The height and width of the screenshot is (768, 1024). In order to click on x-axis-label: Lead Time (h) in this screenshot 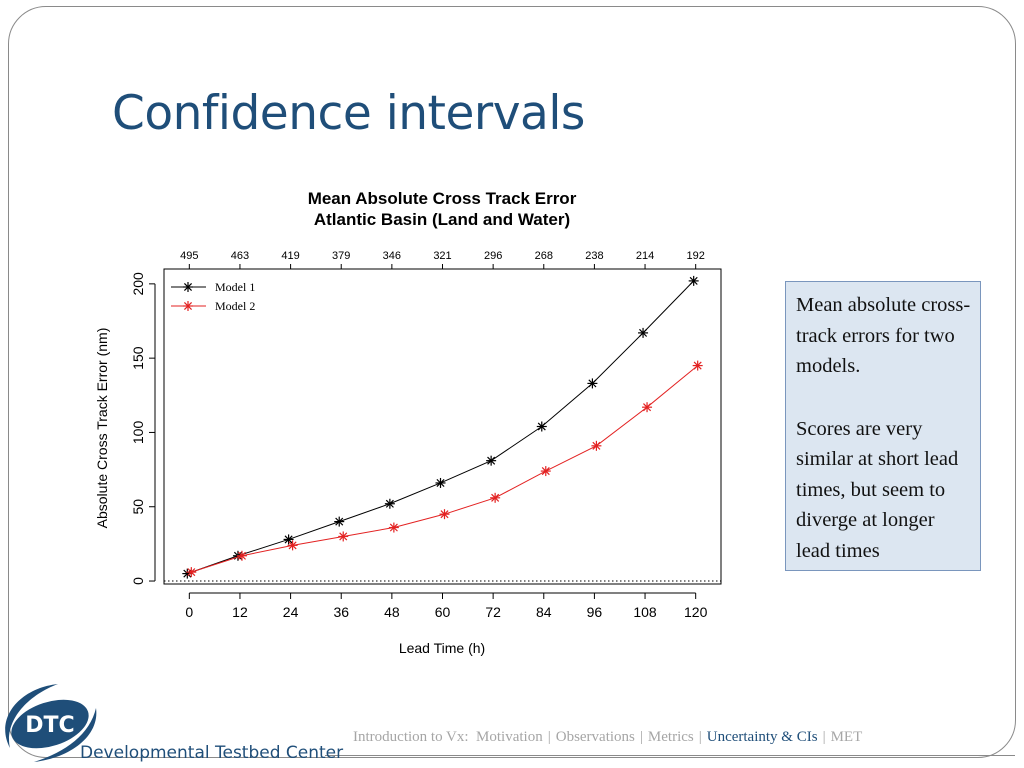, I will do `click(442, 648)`.